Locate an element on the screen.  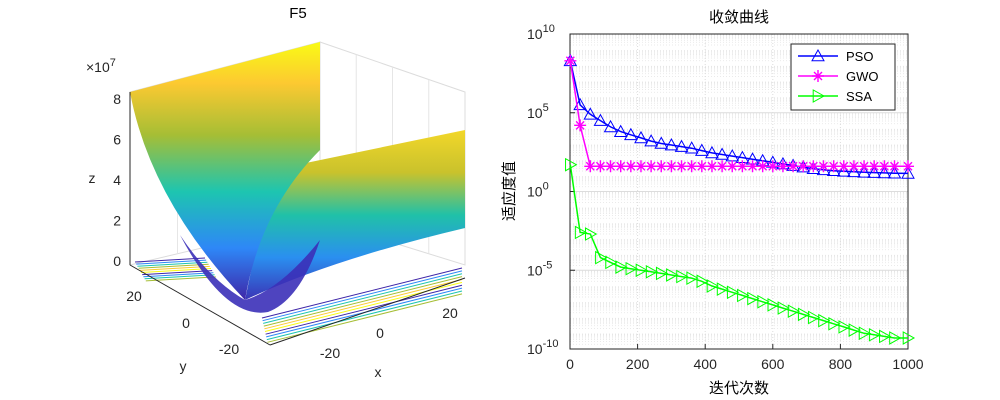
z-tick-label: 8 is located at coordinates (117, 99).